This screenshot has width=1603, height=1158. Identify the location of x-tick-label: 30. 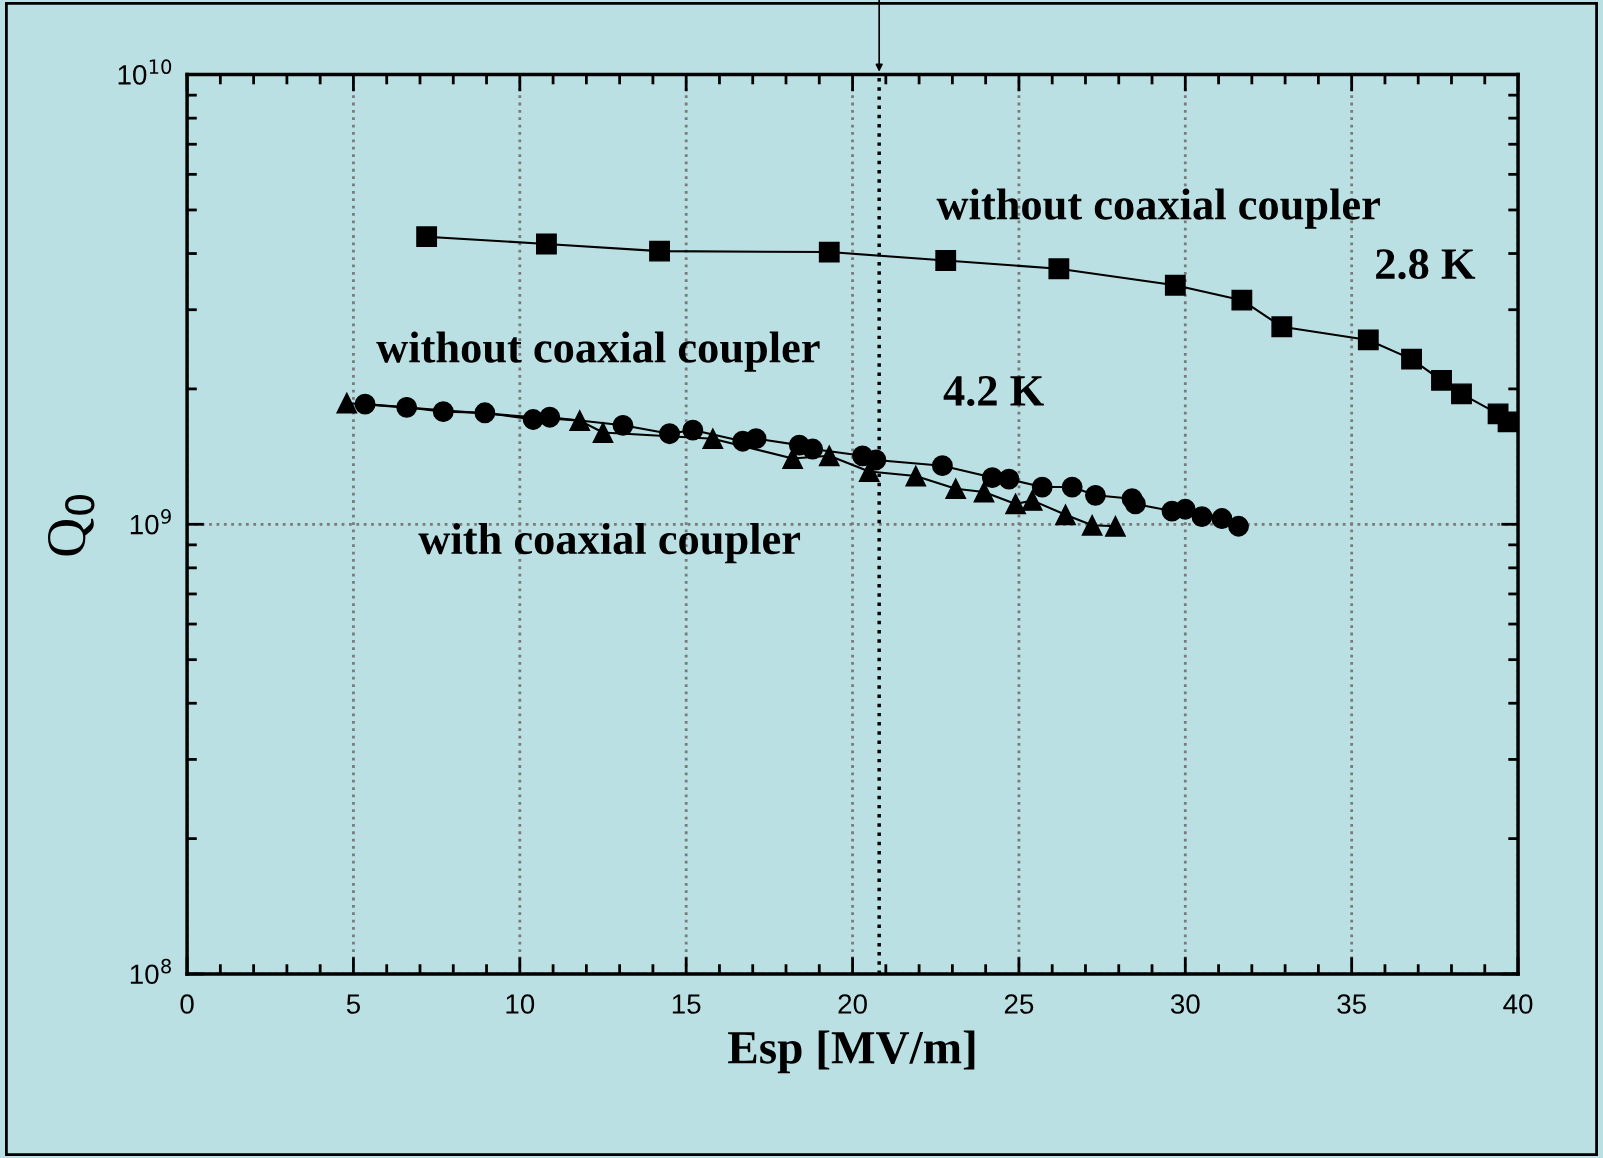
(1185, 1004).